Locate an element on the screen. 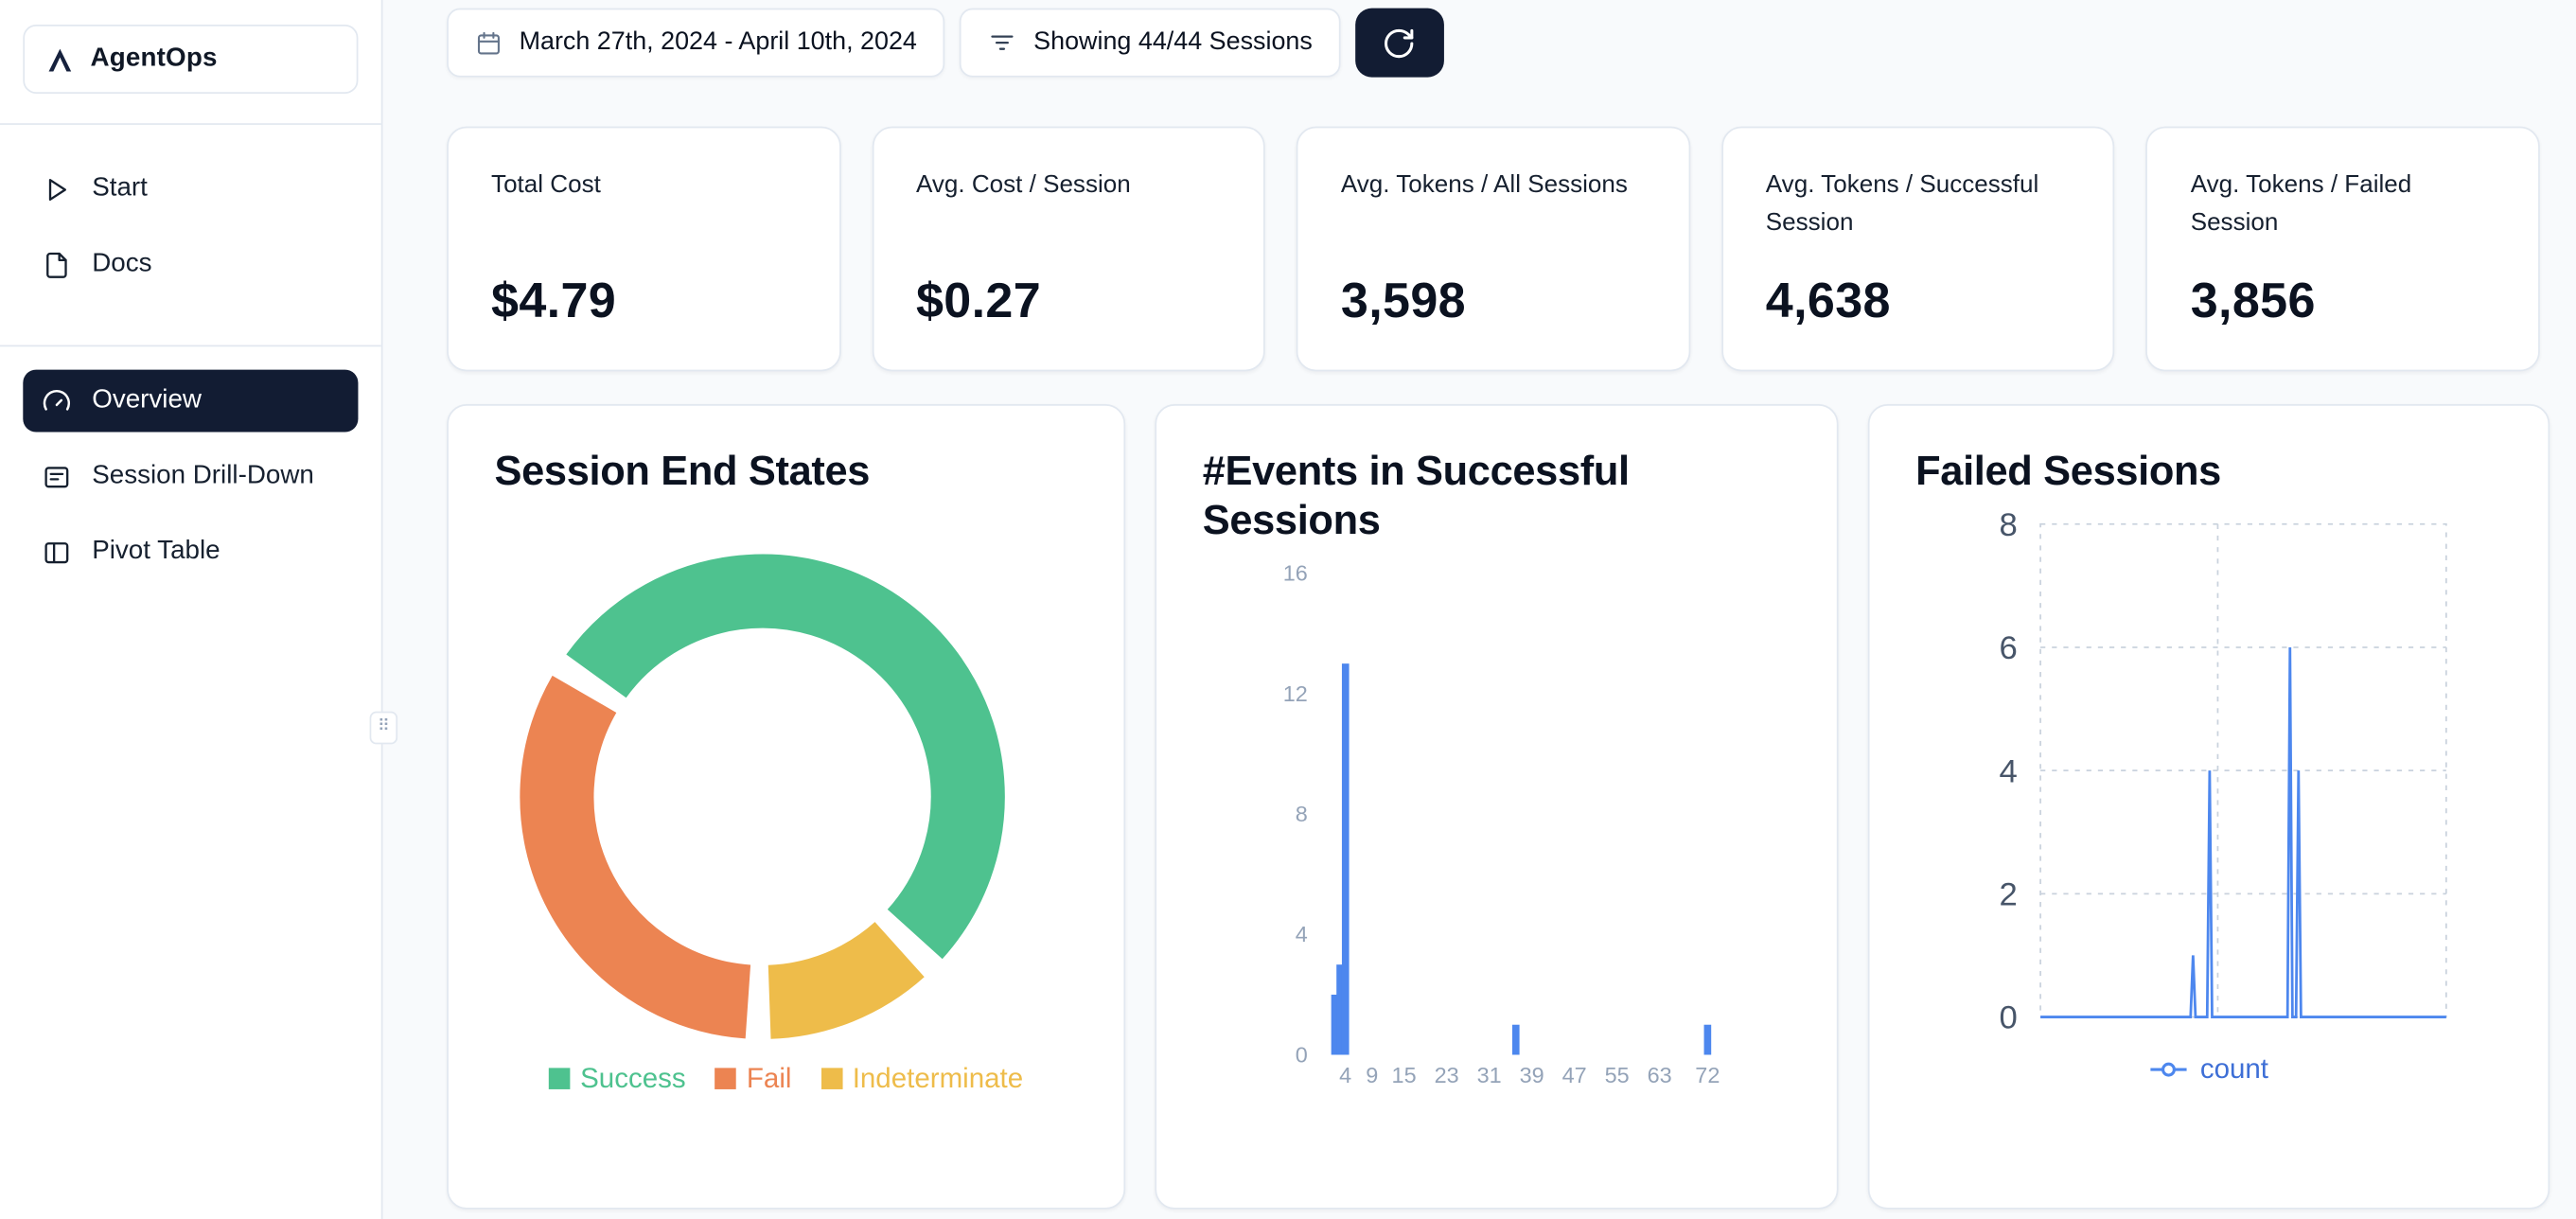  stat-value: $4.79 is located at coordinates (554, 301).